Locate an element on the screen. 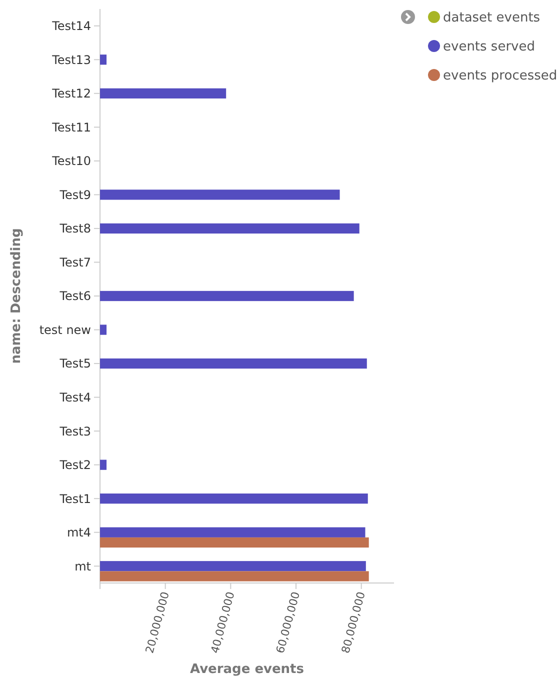 The height and width of the screenshot is (679, 560). y-tick-label: Test6 is located at coordinates (74, 296).